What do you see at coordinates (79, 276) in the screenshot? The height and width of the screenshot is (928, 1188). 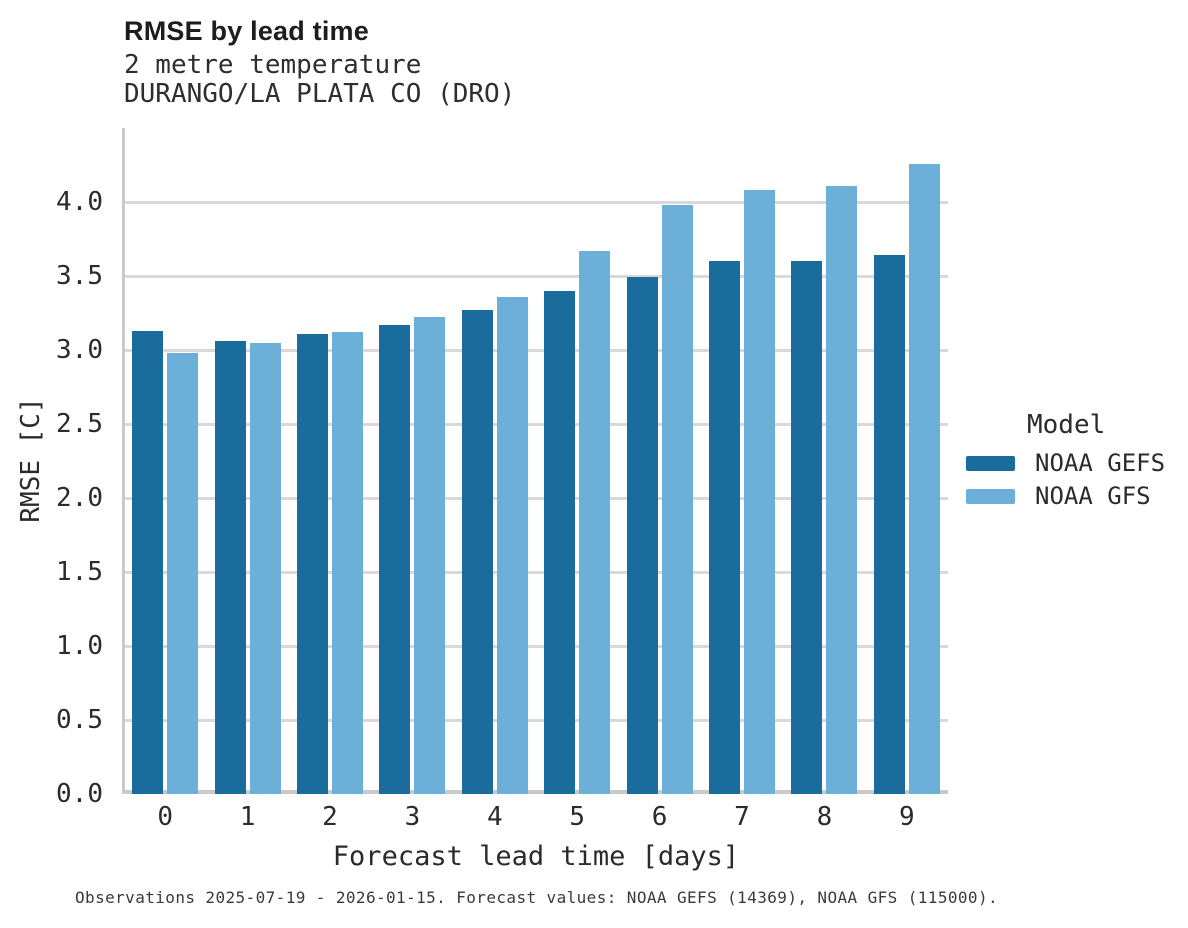 I see `y-tick-label-3.5: 3.5` at bounding box center [79, 276].